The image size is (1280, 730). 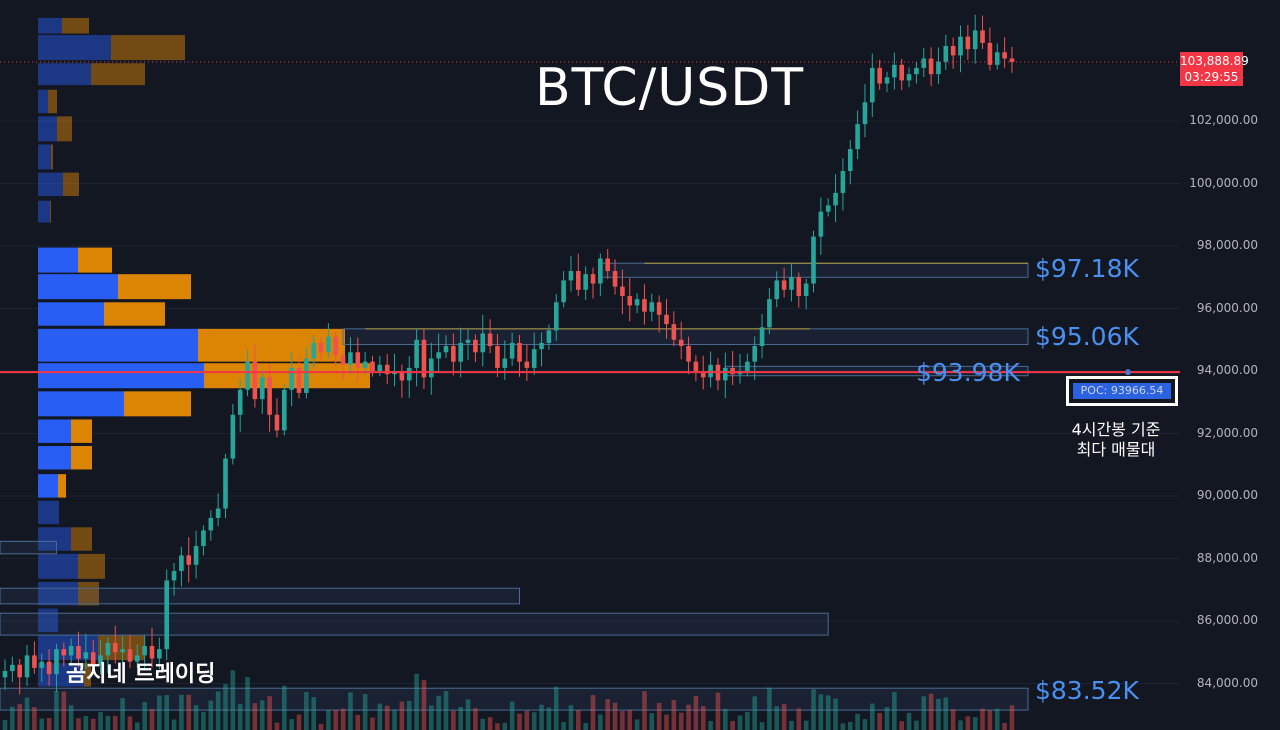 What do you see at coordinates (1116, 429) in the screenshot?
I see `poc-note-line1: 4시간봉 기준` at bounding box center [1116, 429].